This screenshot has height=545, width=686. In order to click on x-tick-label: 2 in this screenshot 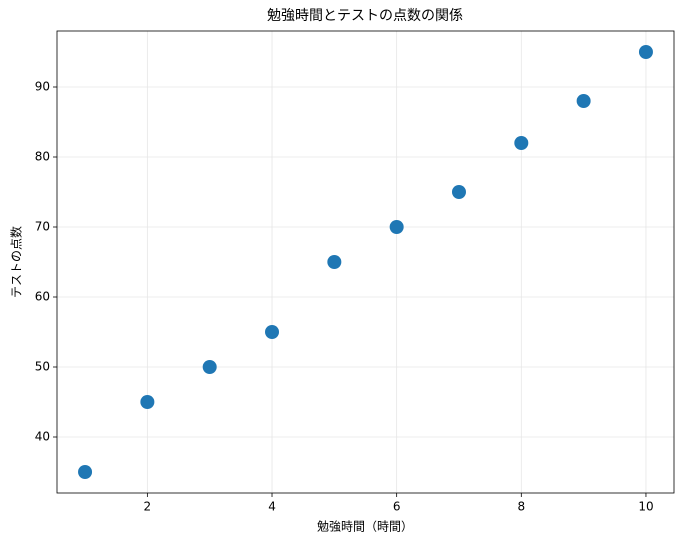, I will do `click(148, 507)`.